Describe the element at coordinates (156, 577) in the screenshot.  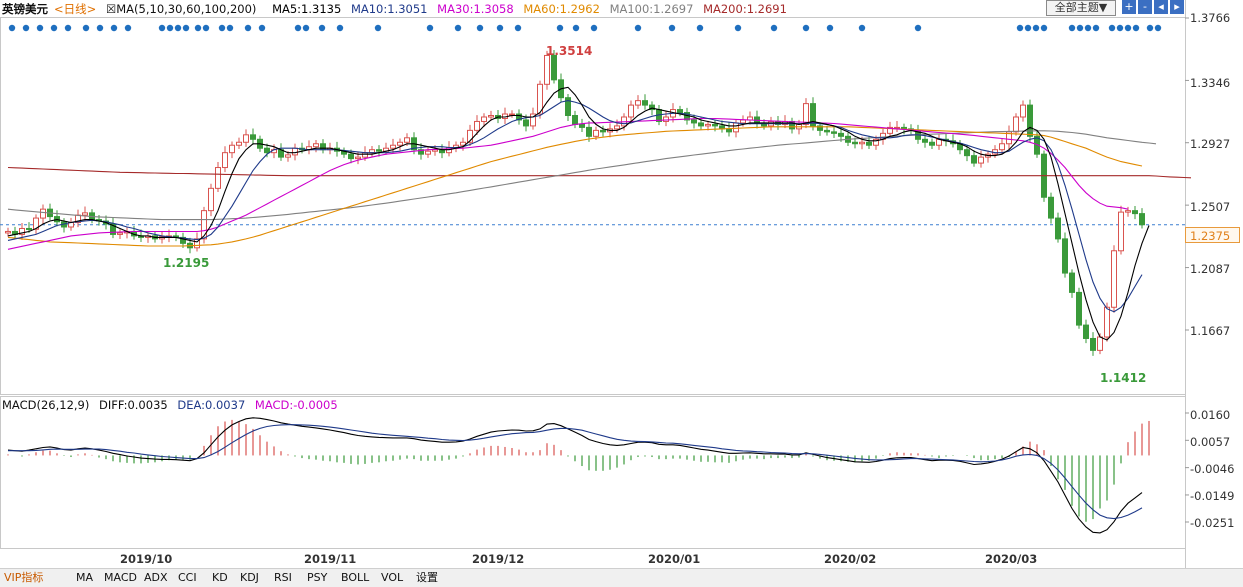
I see `tab-adx: ADX` at that location.